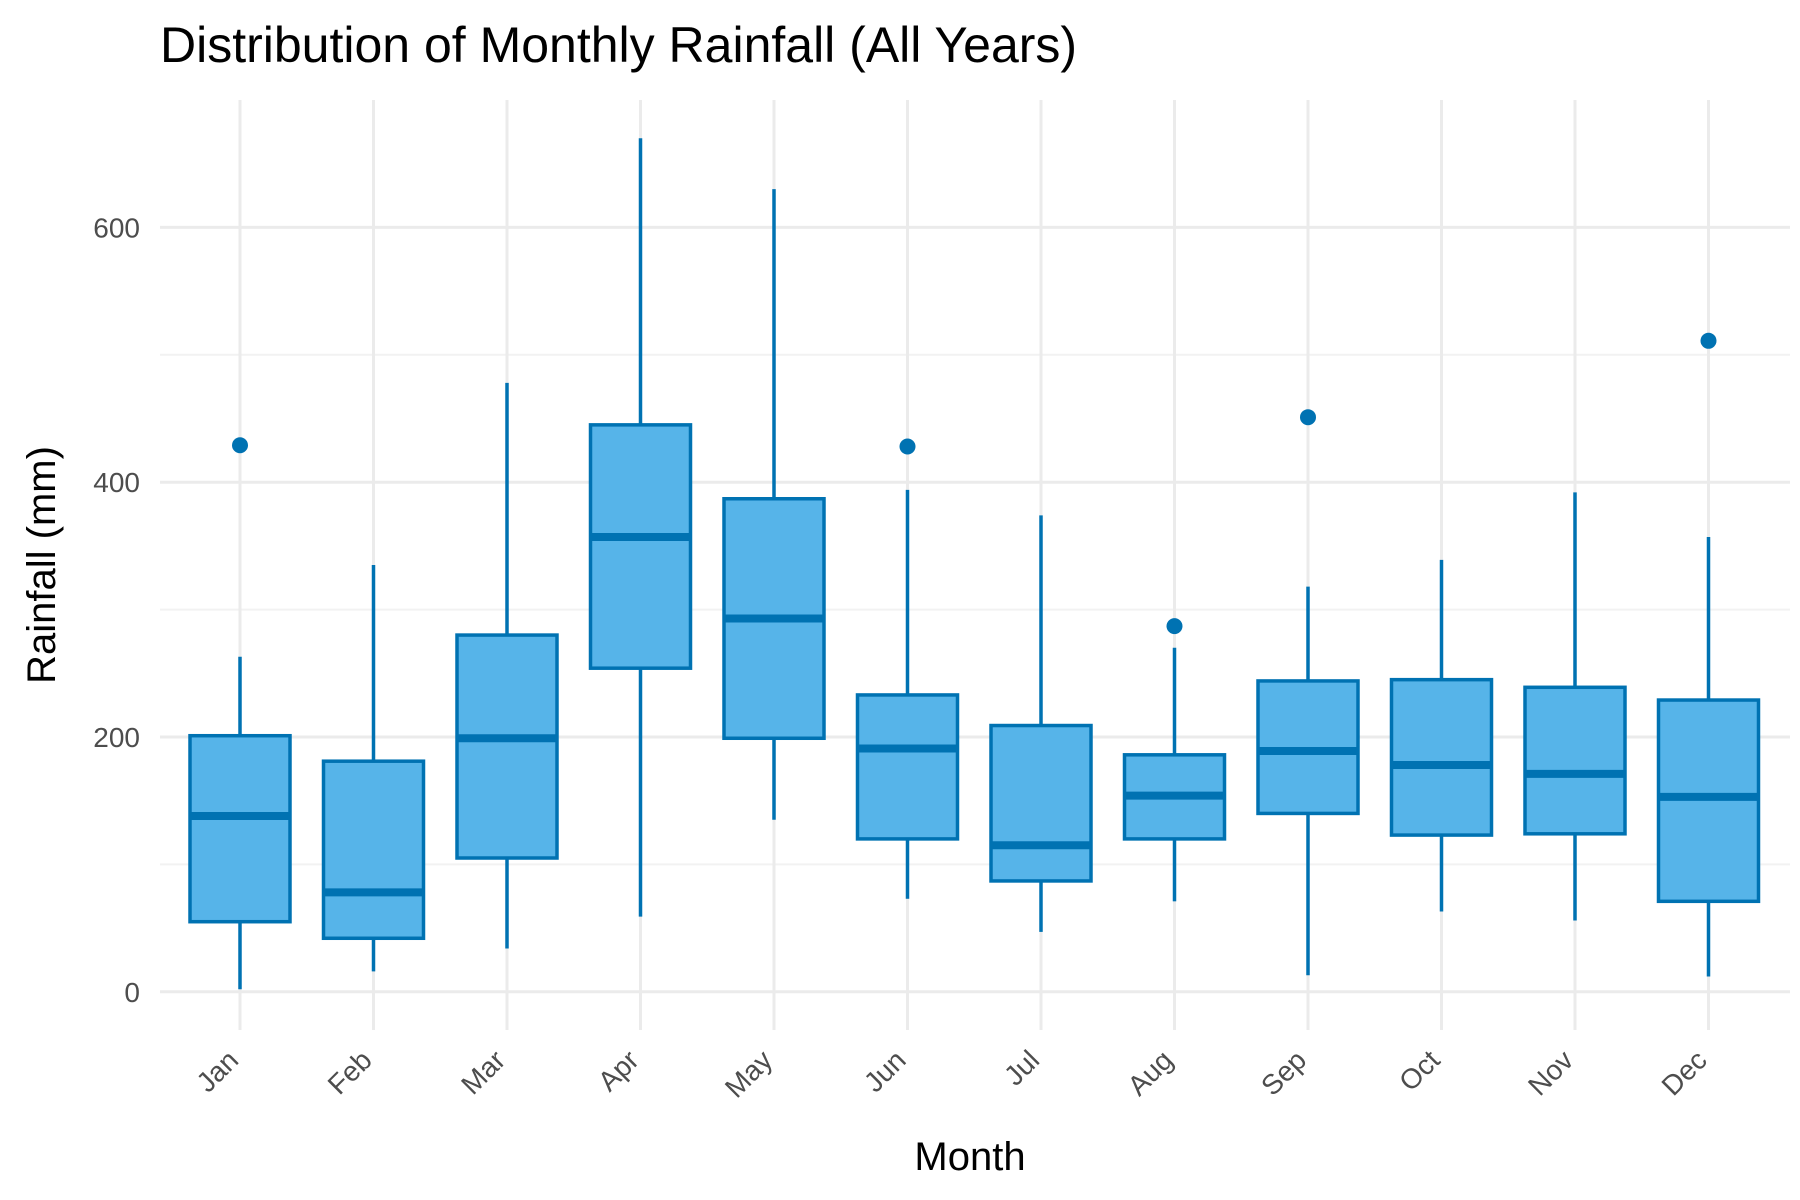 Image resolution: width=1800 pixels, height=1200 pixels. I want to click on y-tick-label: 400, so click(116, 482).